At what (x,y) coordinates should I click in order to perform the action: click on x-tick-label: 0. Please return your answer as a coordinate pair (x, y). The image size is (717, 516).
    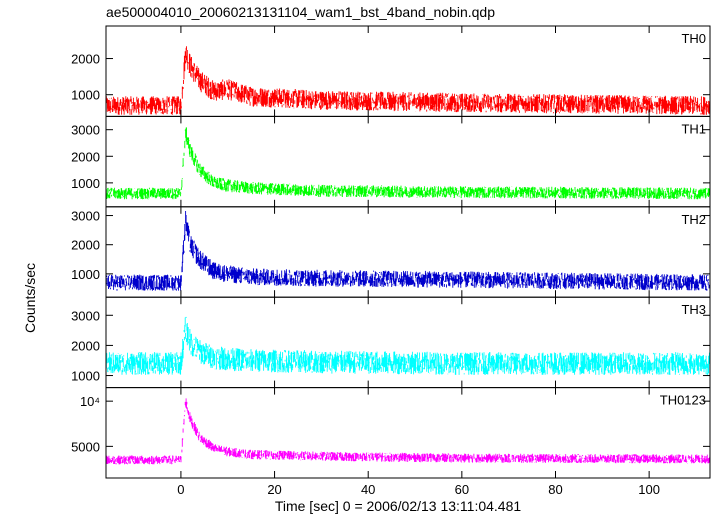
    Looking at the image, I should click on (180, 489).